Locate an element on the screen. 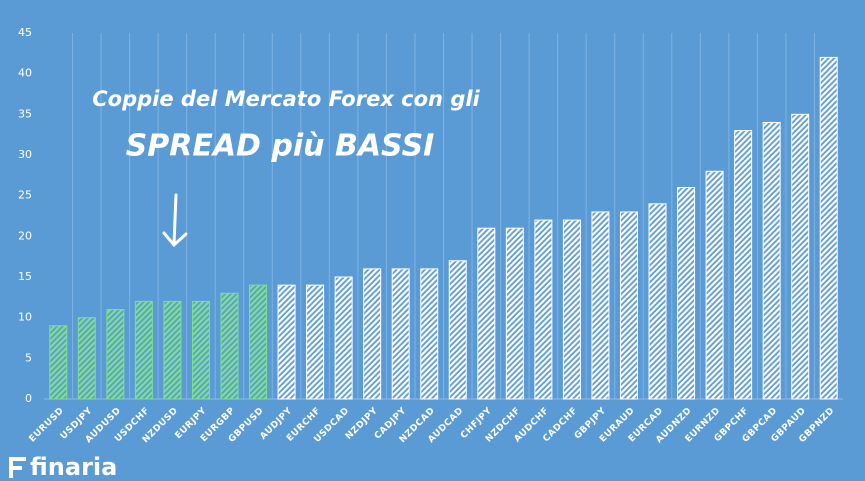  logo is located at coordinates (17, 467).